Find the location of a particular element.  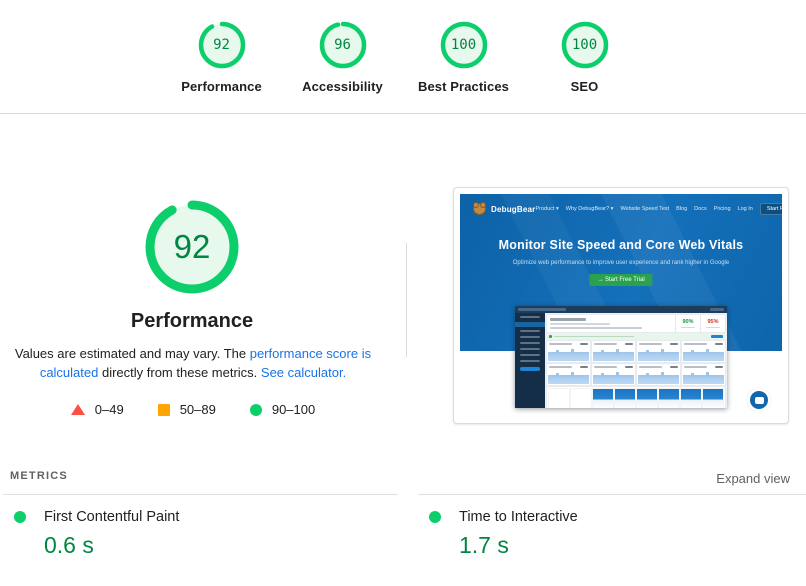

metric-value: 0.6 s is located at coordinates (69, 545).